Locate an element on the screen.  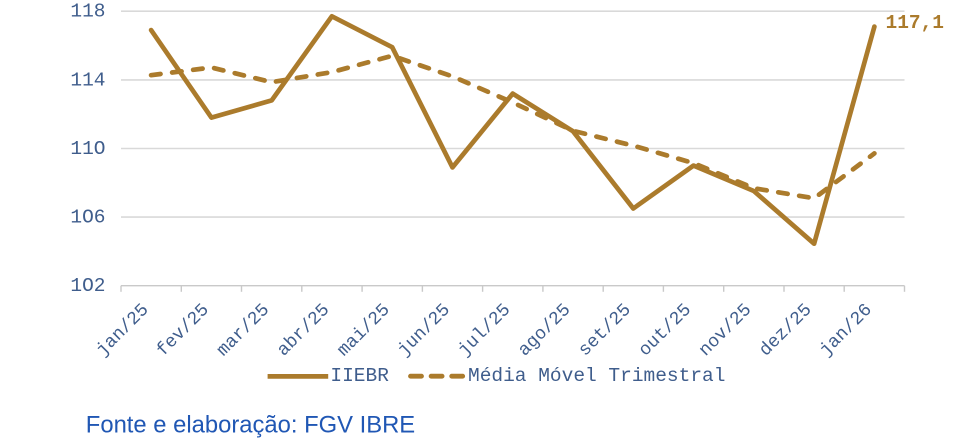
svg-text: abr/25 is located at coordinates (304, 330).